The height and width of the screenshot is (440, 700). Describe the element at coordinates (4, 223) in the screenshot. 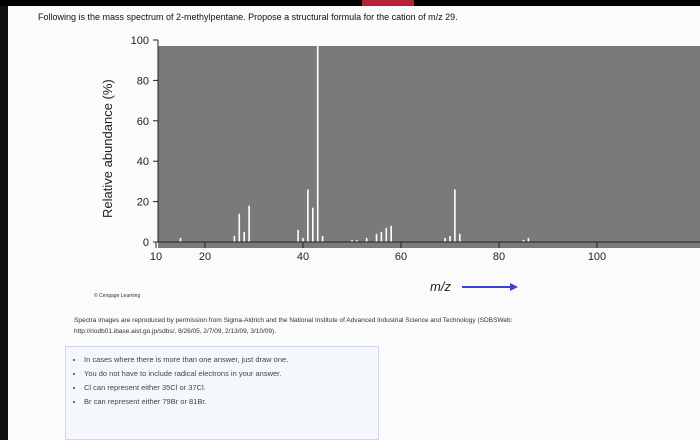

I see `left-edge-strip` at that location.